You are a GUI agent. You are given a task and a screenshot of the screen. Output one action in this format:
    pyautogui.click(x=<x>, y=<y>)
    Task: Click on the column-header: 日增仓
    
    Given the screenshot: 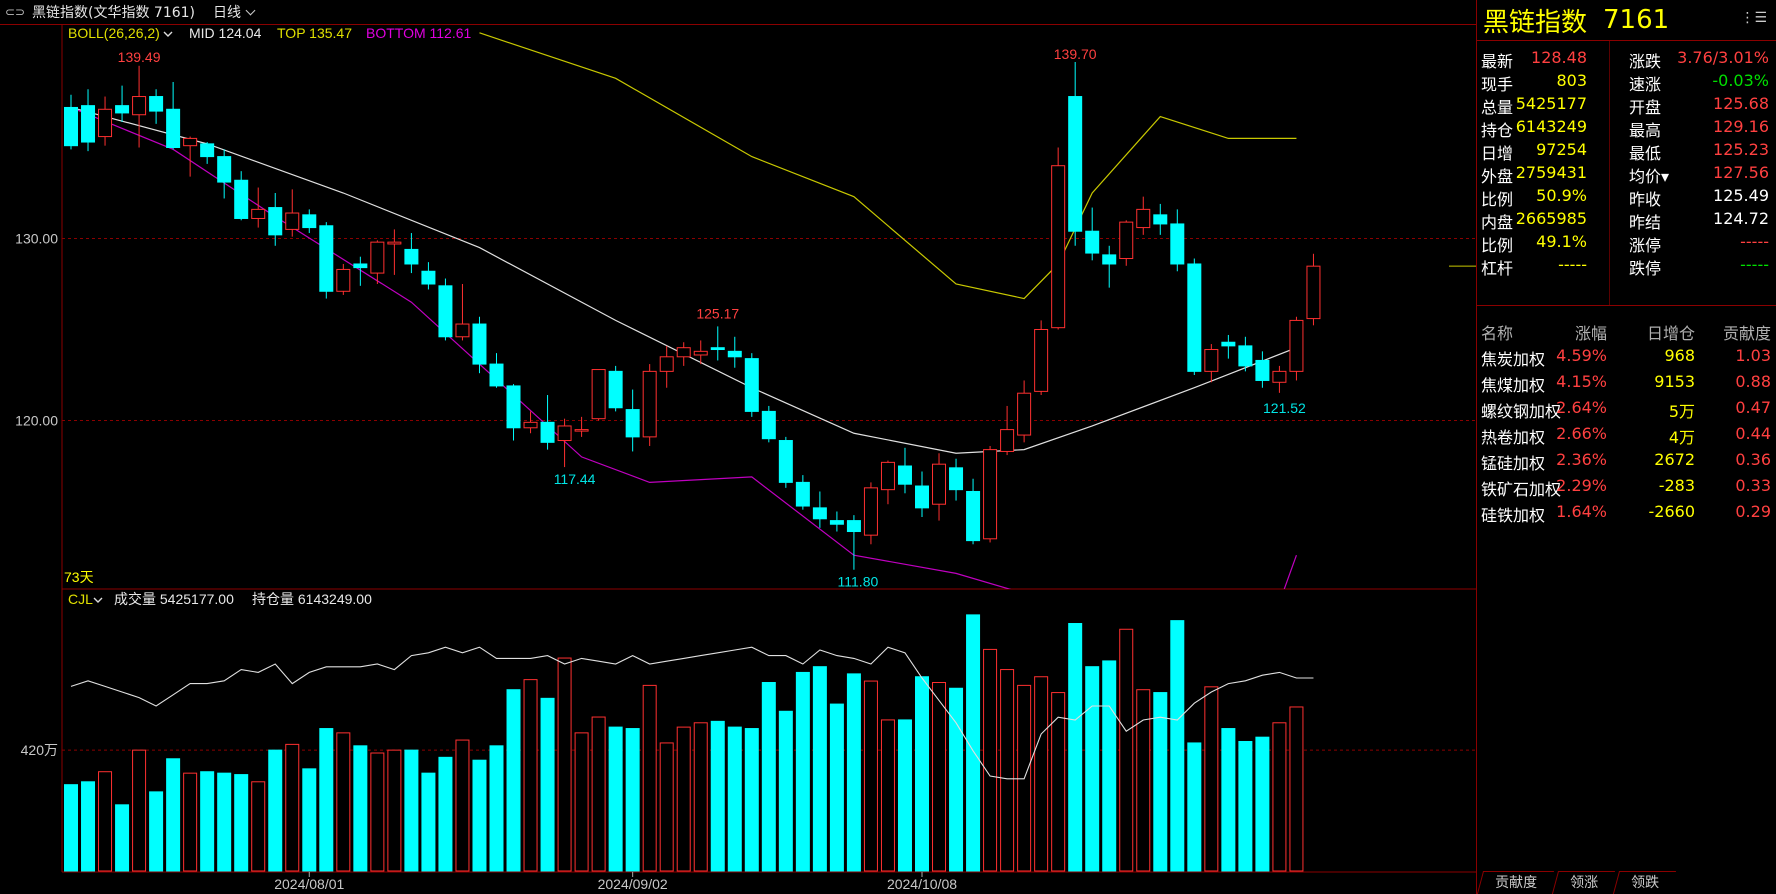 What is the action you would take?
    pyautogui.click(x=1670, y=333)
    